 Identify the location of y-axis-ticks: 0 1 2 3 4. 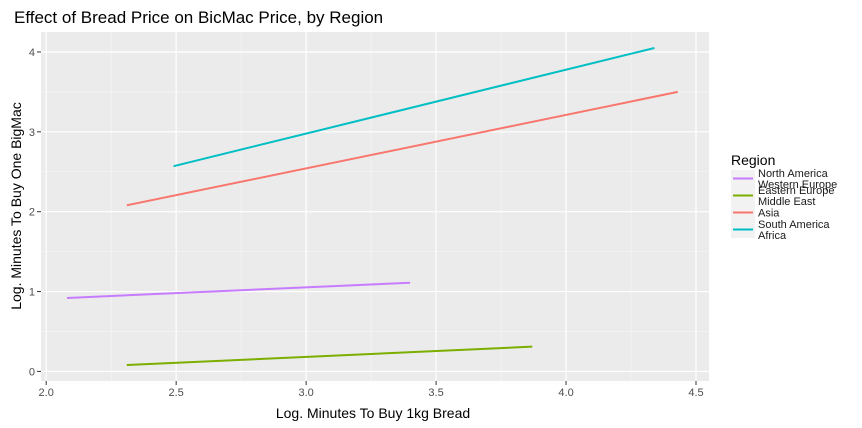
(35, 212).